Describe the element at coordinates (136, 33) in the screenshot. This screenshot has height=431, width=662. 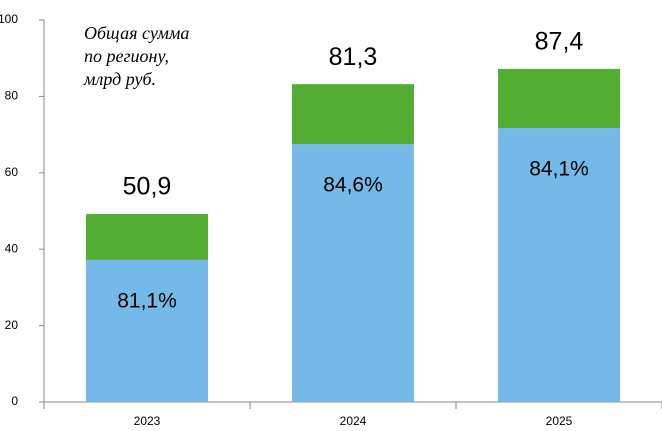
I see `annotation: Общая сумма` at that location.